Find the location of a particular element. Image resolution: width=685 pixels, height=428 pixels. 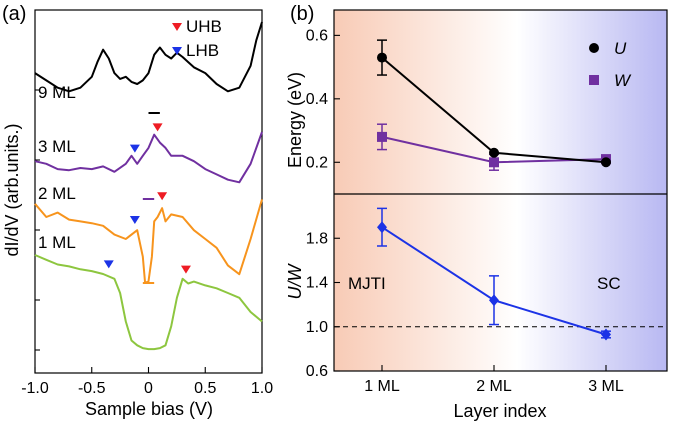

panel-b-x-axis-title: Layer index is located at coordinates (499, 411).